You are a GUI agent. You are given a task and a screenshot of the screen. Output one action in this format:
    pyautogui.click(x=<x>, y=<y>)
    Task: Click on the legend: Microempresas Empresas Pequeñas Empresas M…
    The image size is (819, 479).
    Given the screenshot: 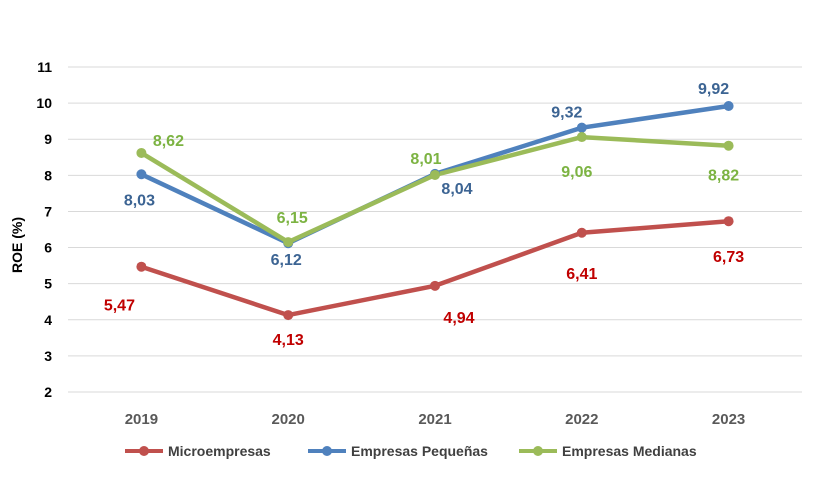 What is the action you would take?
    pyautogui.click(x=411, y=451)
    